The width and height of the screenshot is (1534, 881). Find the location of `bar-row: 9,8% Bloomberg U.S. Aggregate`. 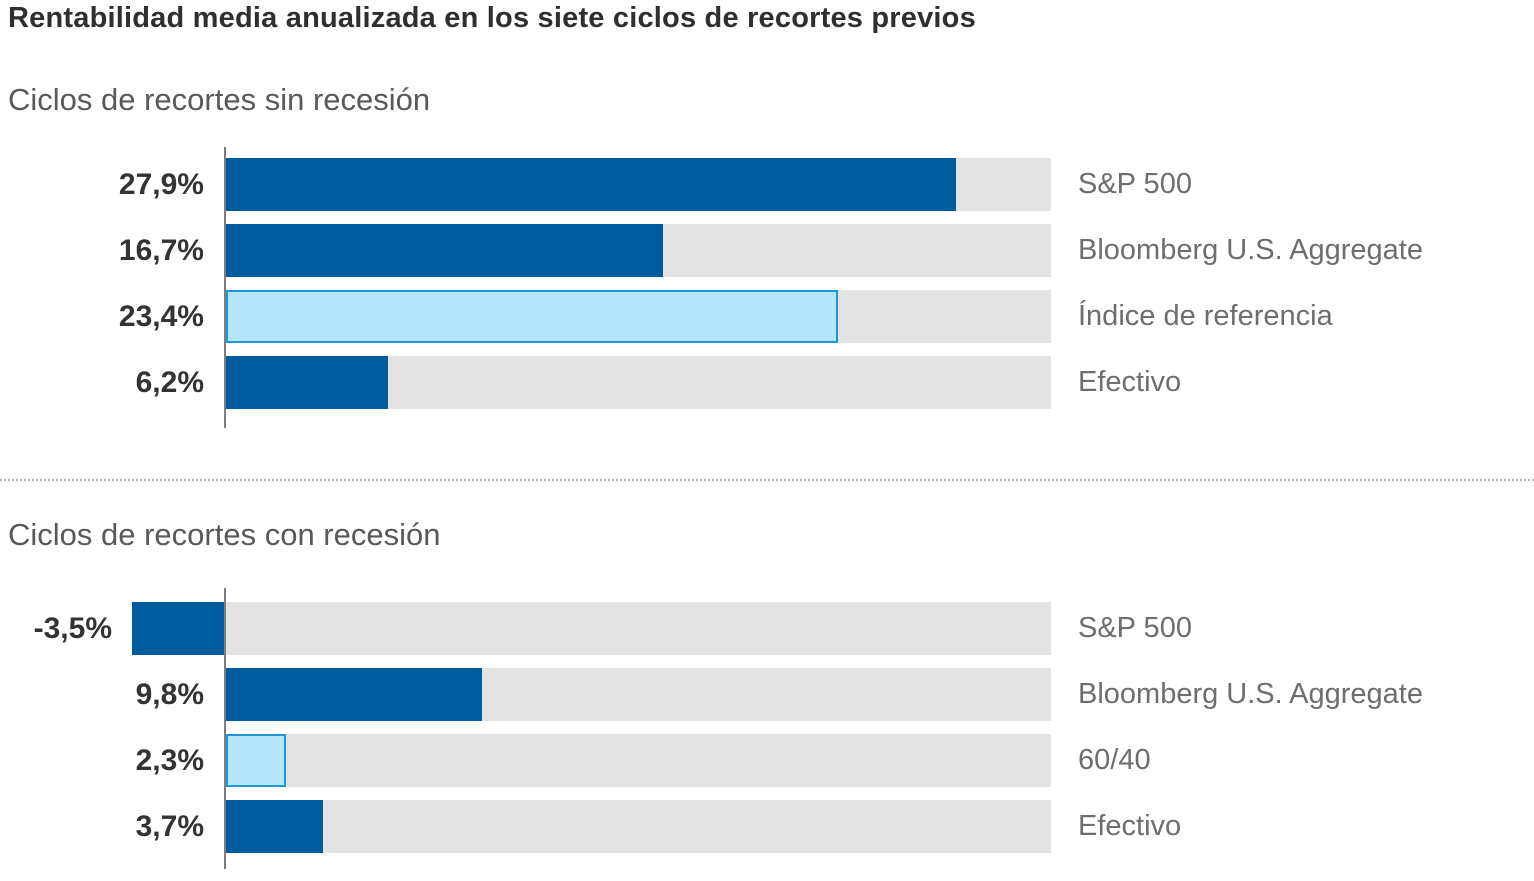

bar-row: 9,8% Bloomberg U.S. Aggregate is located at coordinates (767, 694).